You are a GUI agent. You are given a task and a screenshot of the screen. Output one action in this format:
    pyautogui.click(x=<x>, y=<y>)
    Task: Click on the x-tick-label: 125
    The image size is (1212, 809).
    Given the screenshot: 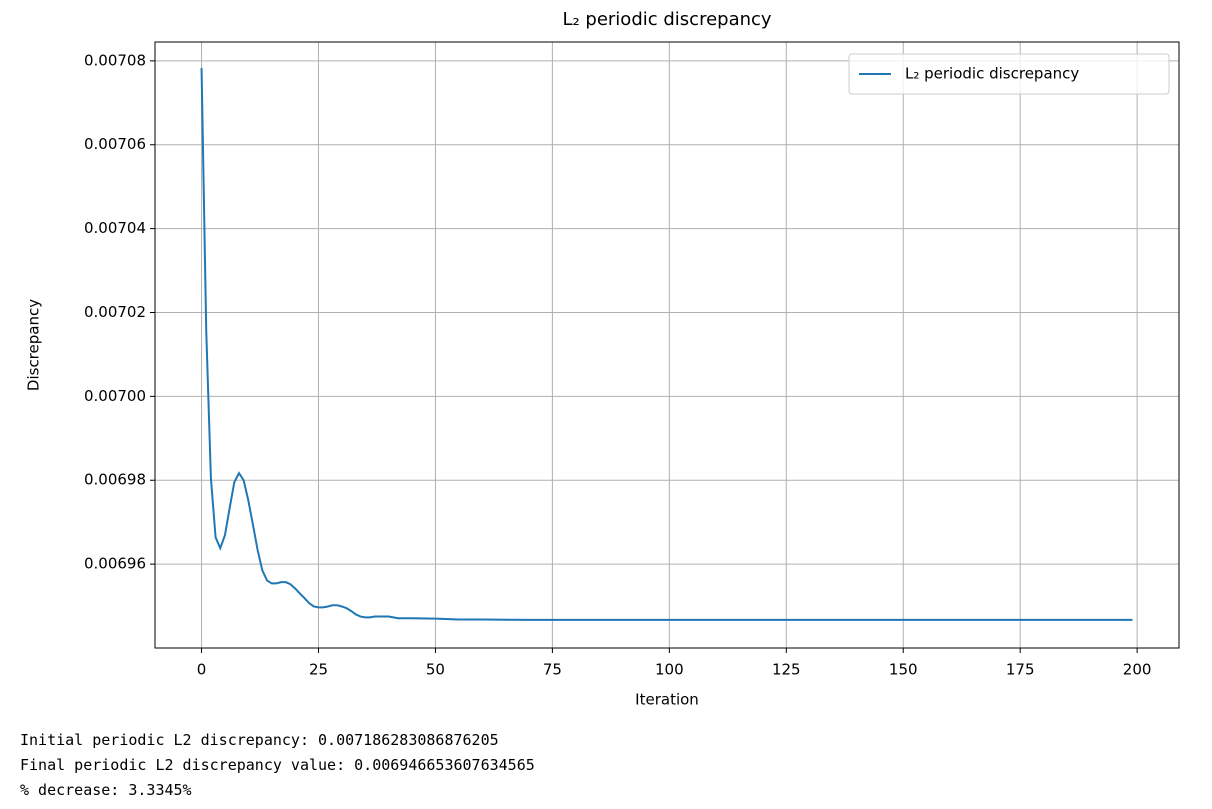 What is the action you would take?
    pyautogui.click(x=786, y=670)
    